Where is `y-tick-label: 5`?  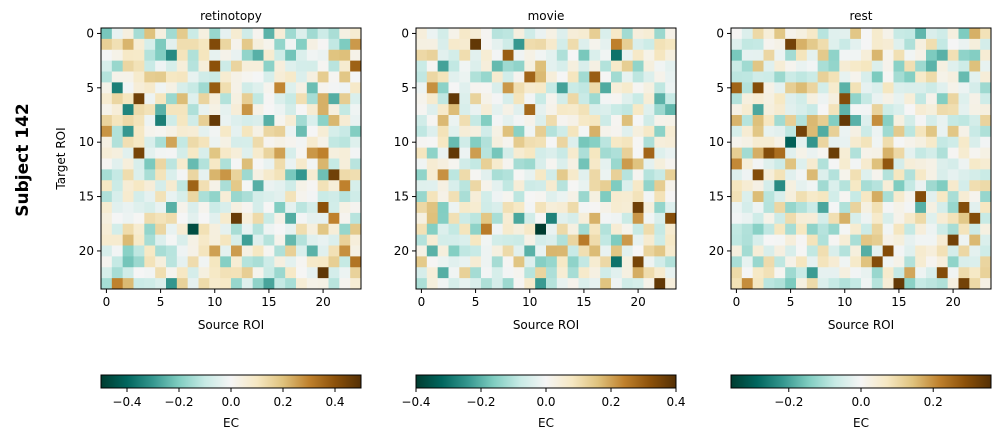 y-tick-label: 5 is located at coordinates (405, 88).